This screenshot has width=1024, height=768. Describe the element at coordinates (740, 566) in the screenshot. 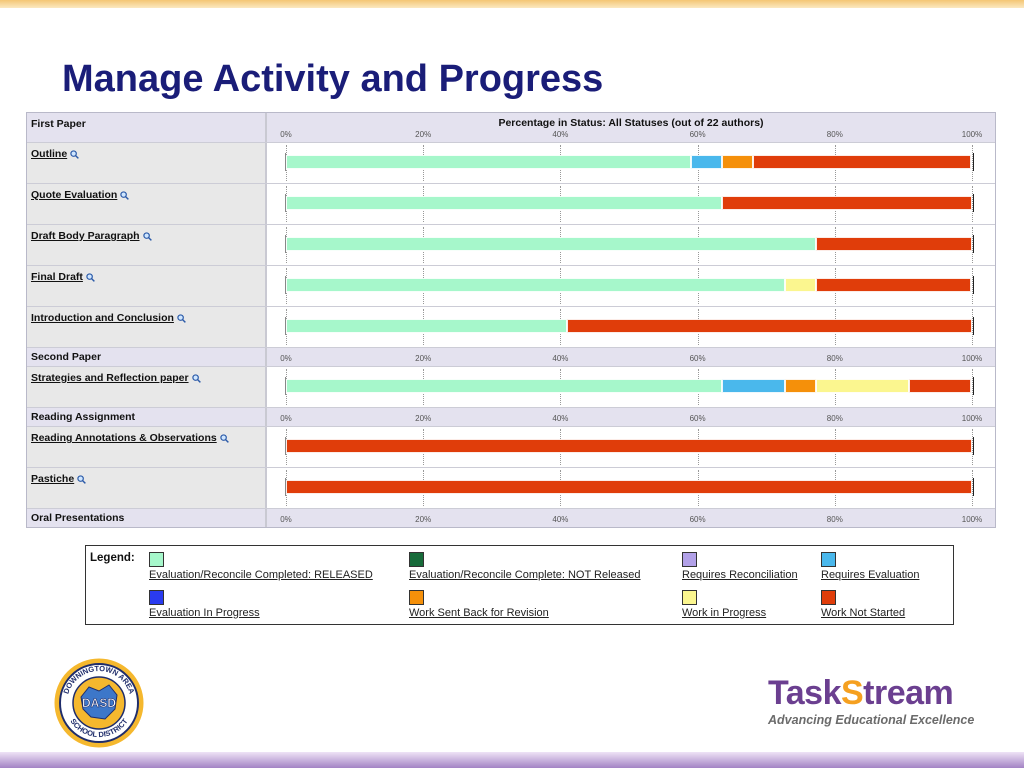

I see `legend-item: Requires Reconciliation` at that location.